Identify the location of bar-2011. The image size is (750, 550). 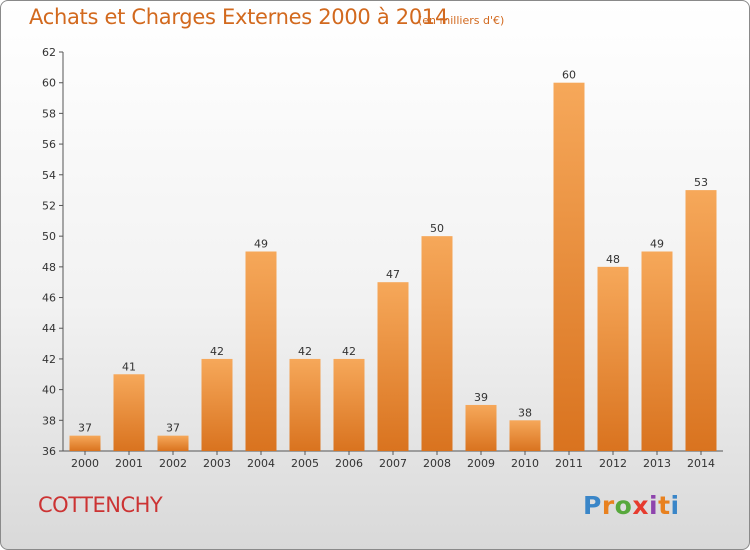
(569, 266).